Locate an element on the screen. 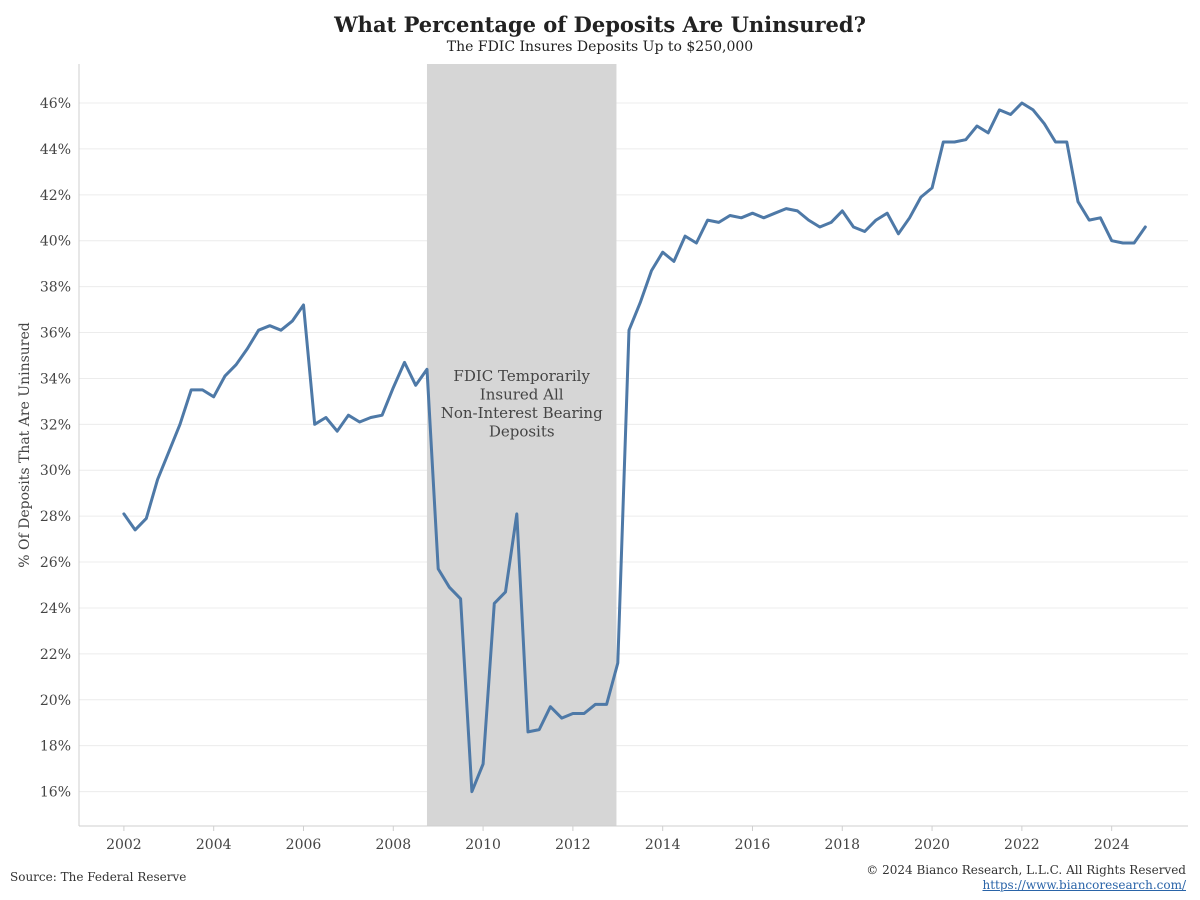  y-tick-label: 40% is located at coordinates (55, 242).